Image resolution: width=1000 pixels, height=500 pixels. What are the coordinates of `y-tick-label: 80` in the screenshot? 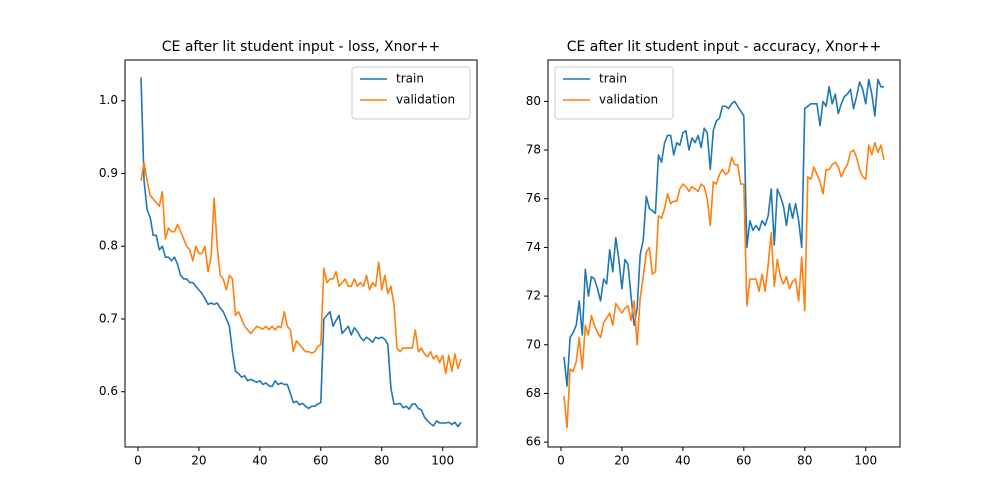 It's located at (533, 101).